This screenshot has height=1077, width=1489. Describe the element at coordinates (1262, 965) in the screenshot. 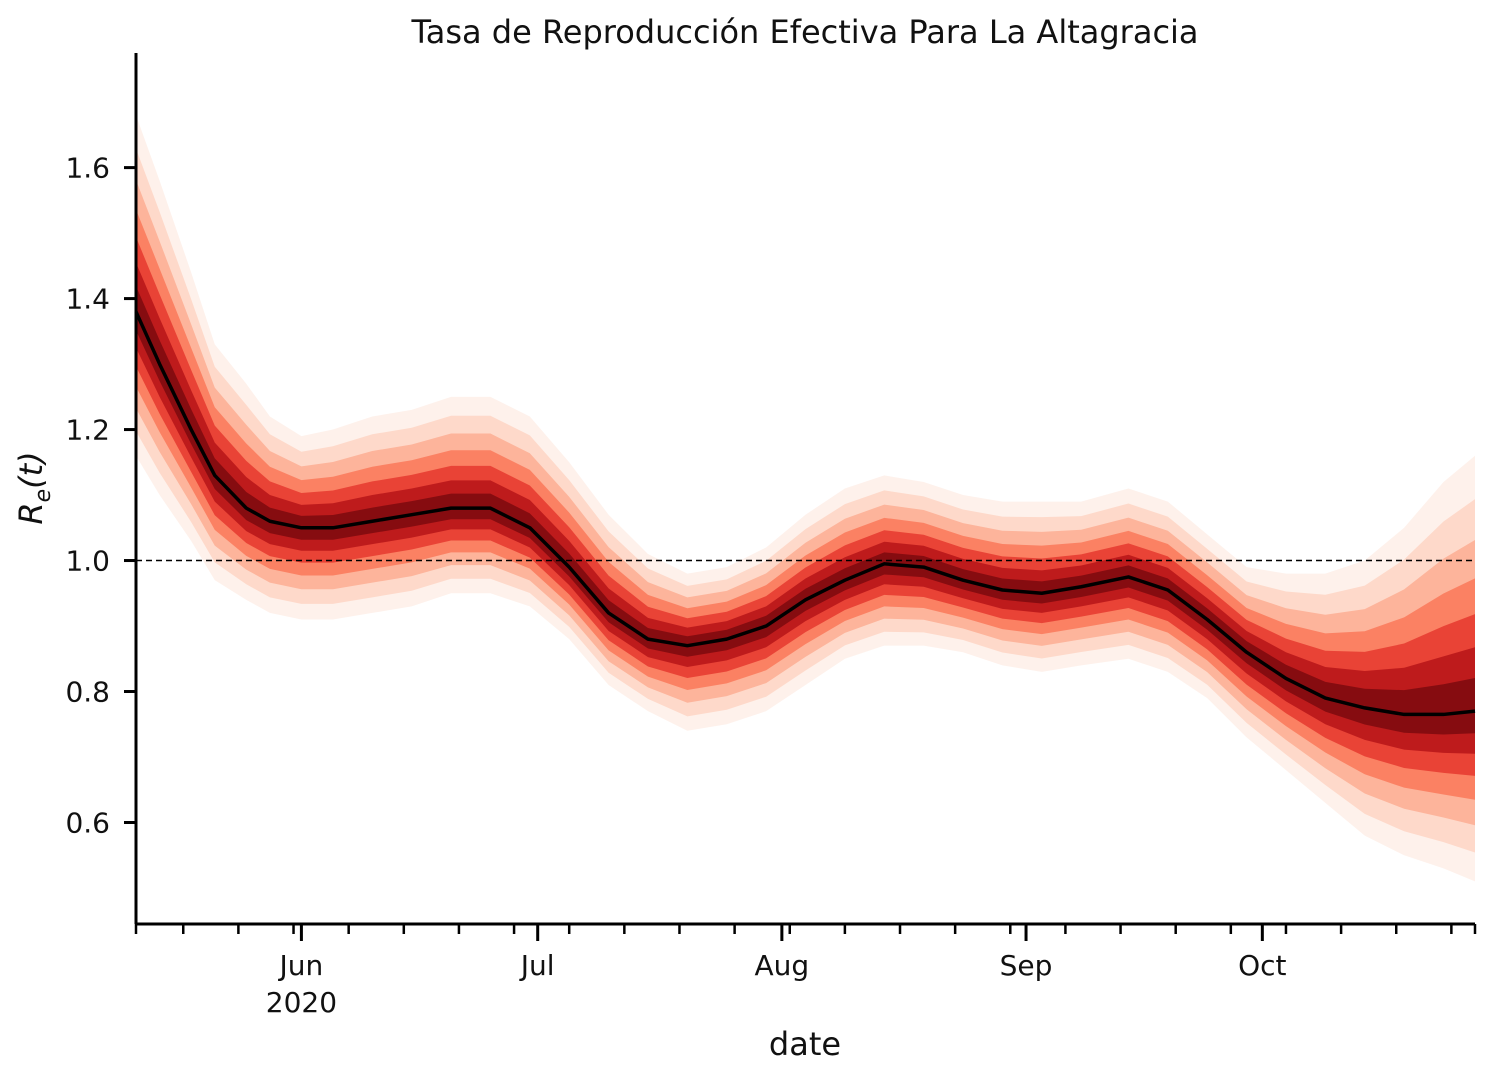

I see `x-tick-label-5: Oct` at that location.